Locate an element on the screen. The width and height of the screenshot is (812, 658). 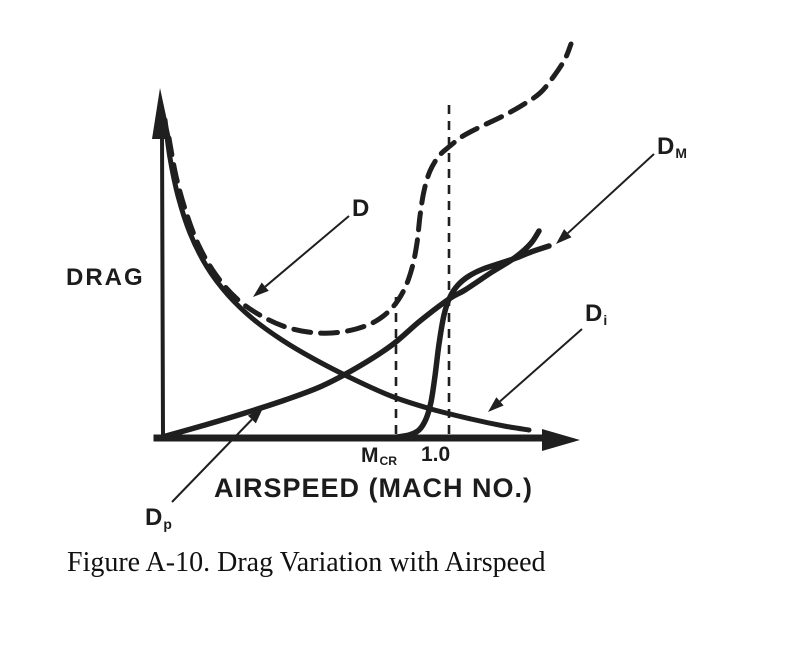
x-axis-label: AIRSPEED (MACH NO.) is located at coordinates (374, 488).